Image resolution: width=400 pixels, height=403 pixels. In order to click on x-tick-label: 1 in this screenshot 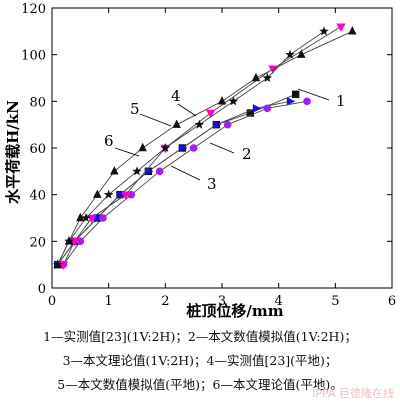, I will do `click(109, 301)`.